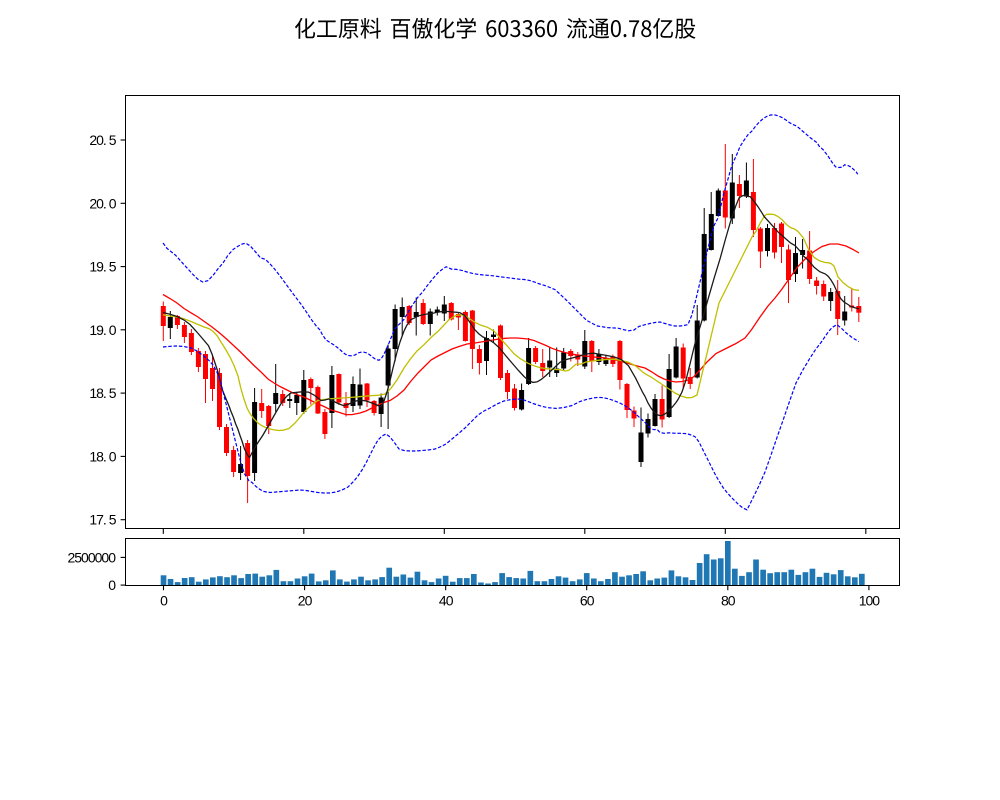 Image resolution: width=1000 pixels, height=800 pixels. What do you see at coordinates (102, 456) in the screenshot?
I see `svg-text: 18. 0` at bounding box center [102, 456].